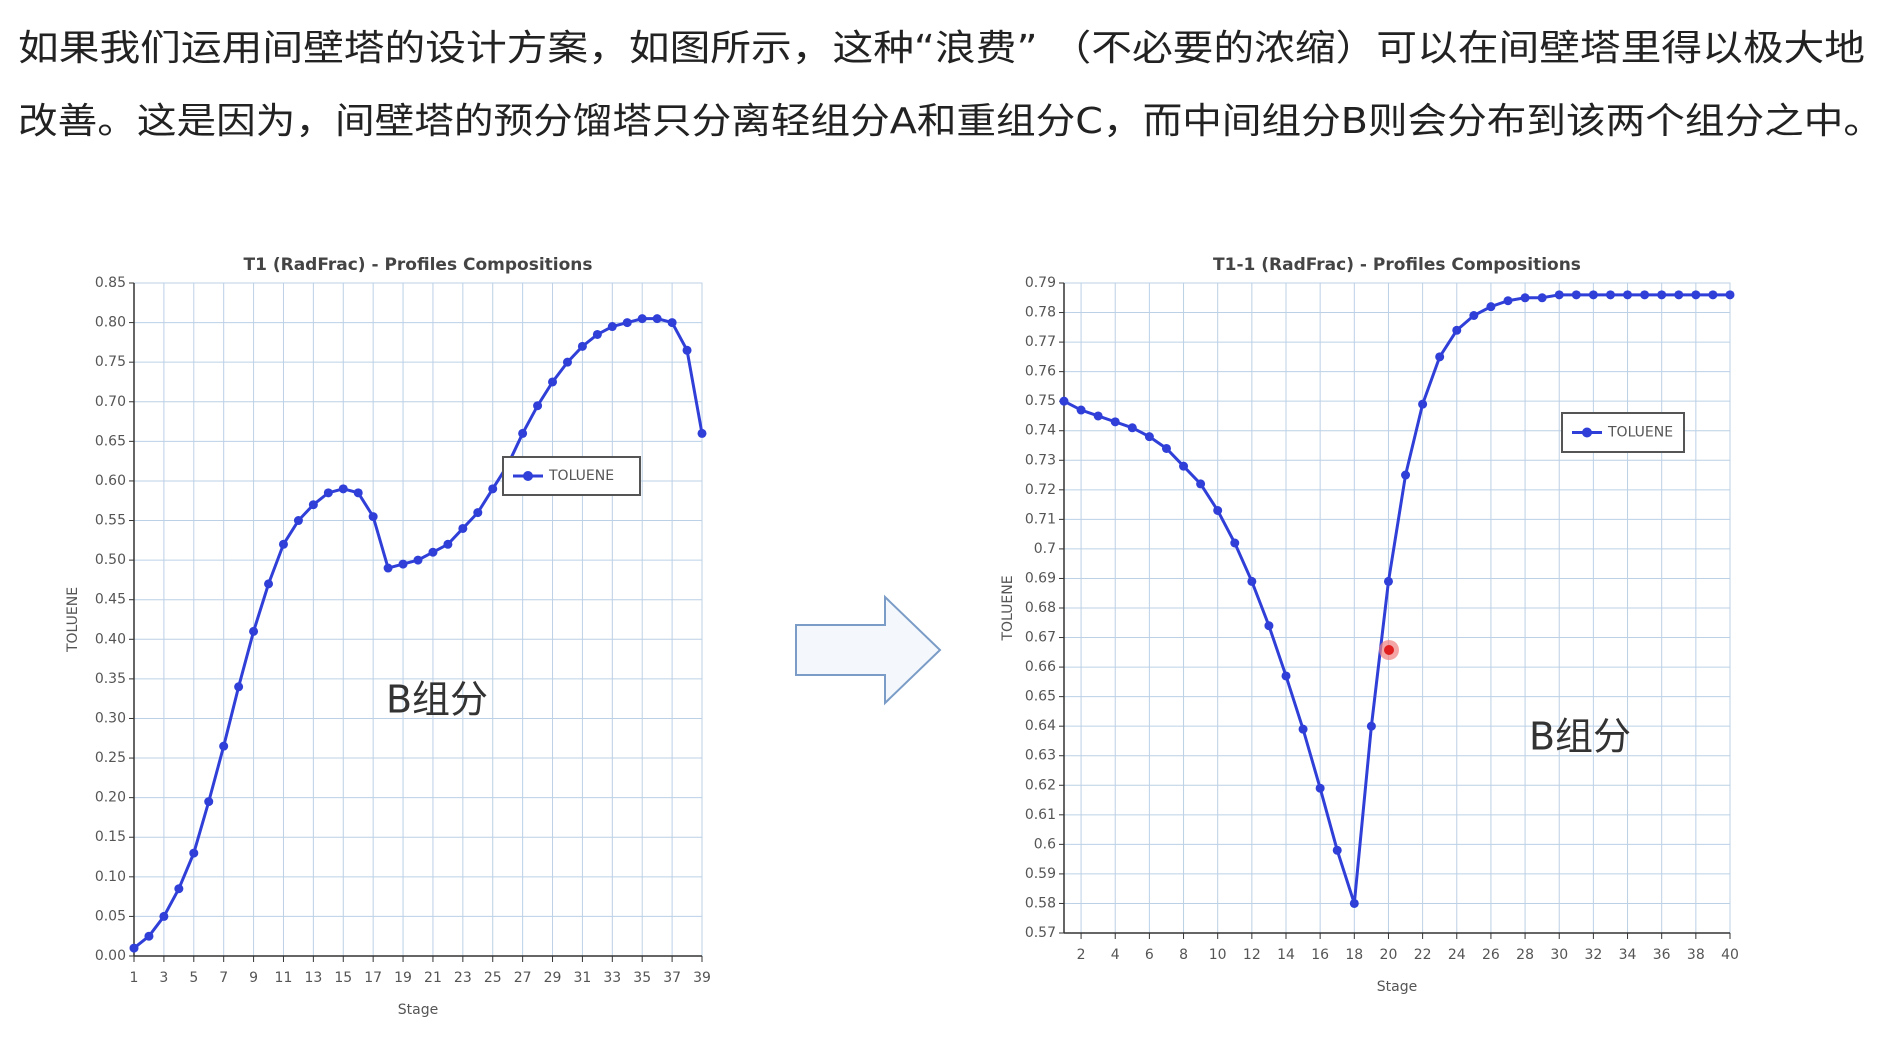 This screenshot has height=1038, width=1895. What do you see at coordinates (1628, 955) in the screenshot?
I see `x-tick-label: 34` at bounding box center [1628, 955].